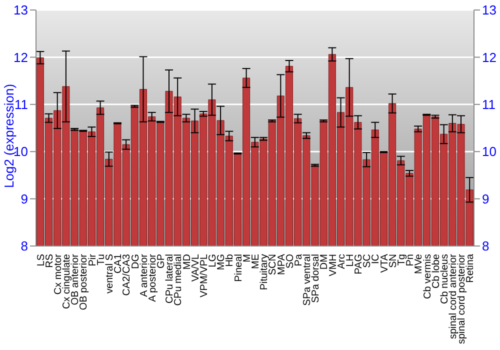 The width and height of the screenshot is (500, 350). I want to click on x-tick-label: DG, so click(136, 261).